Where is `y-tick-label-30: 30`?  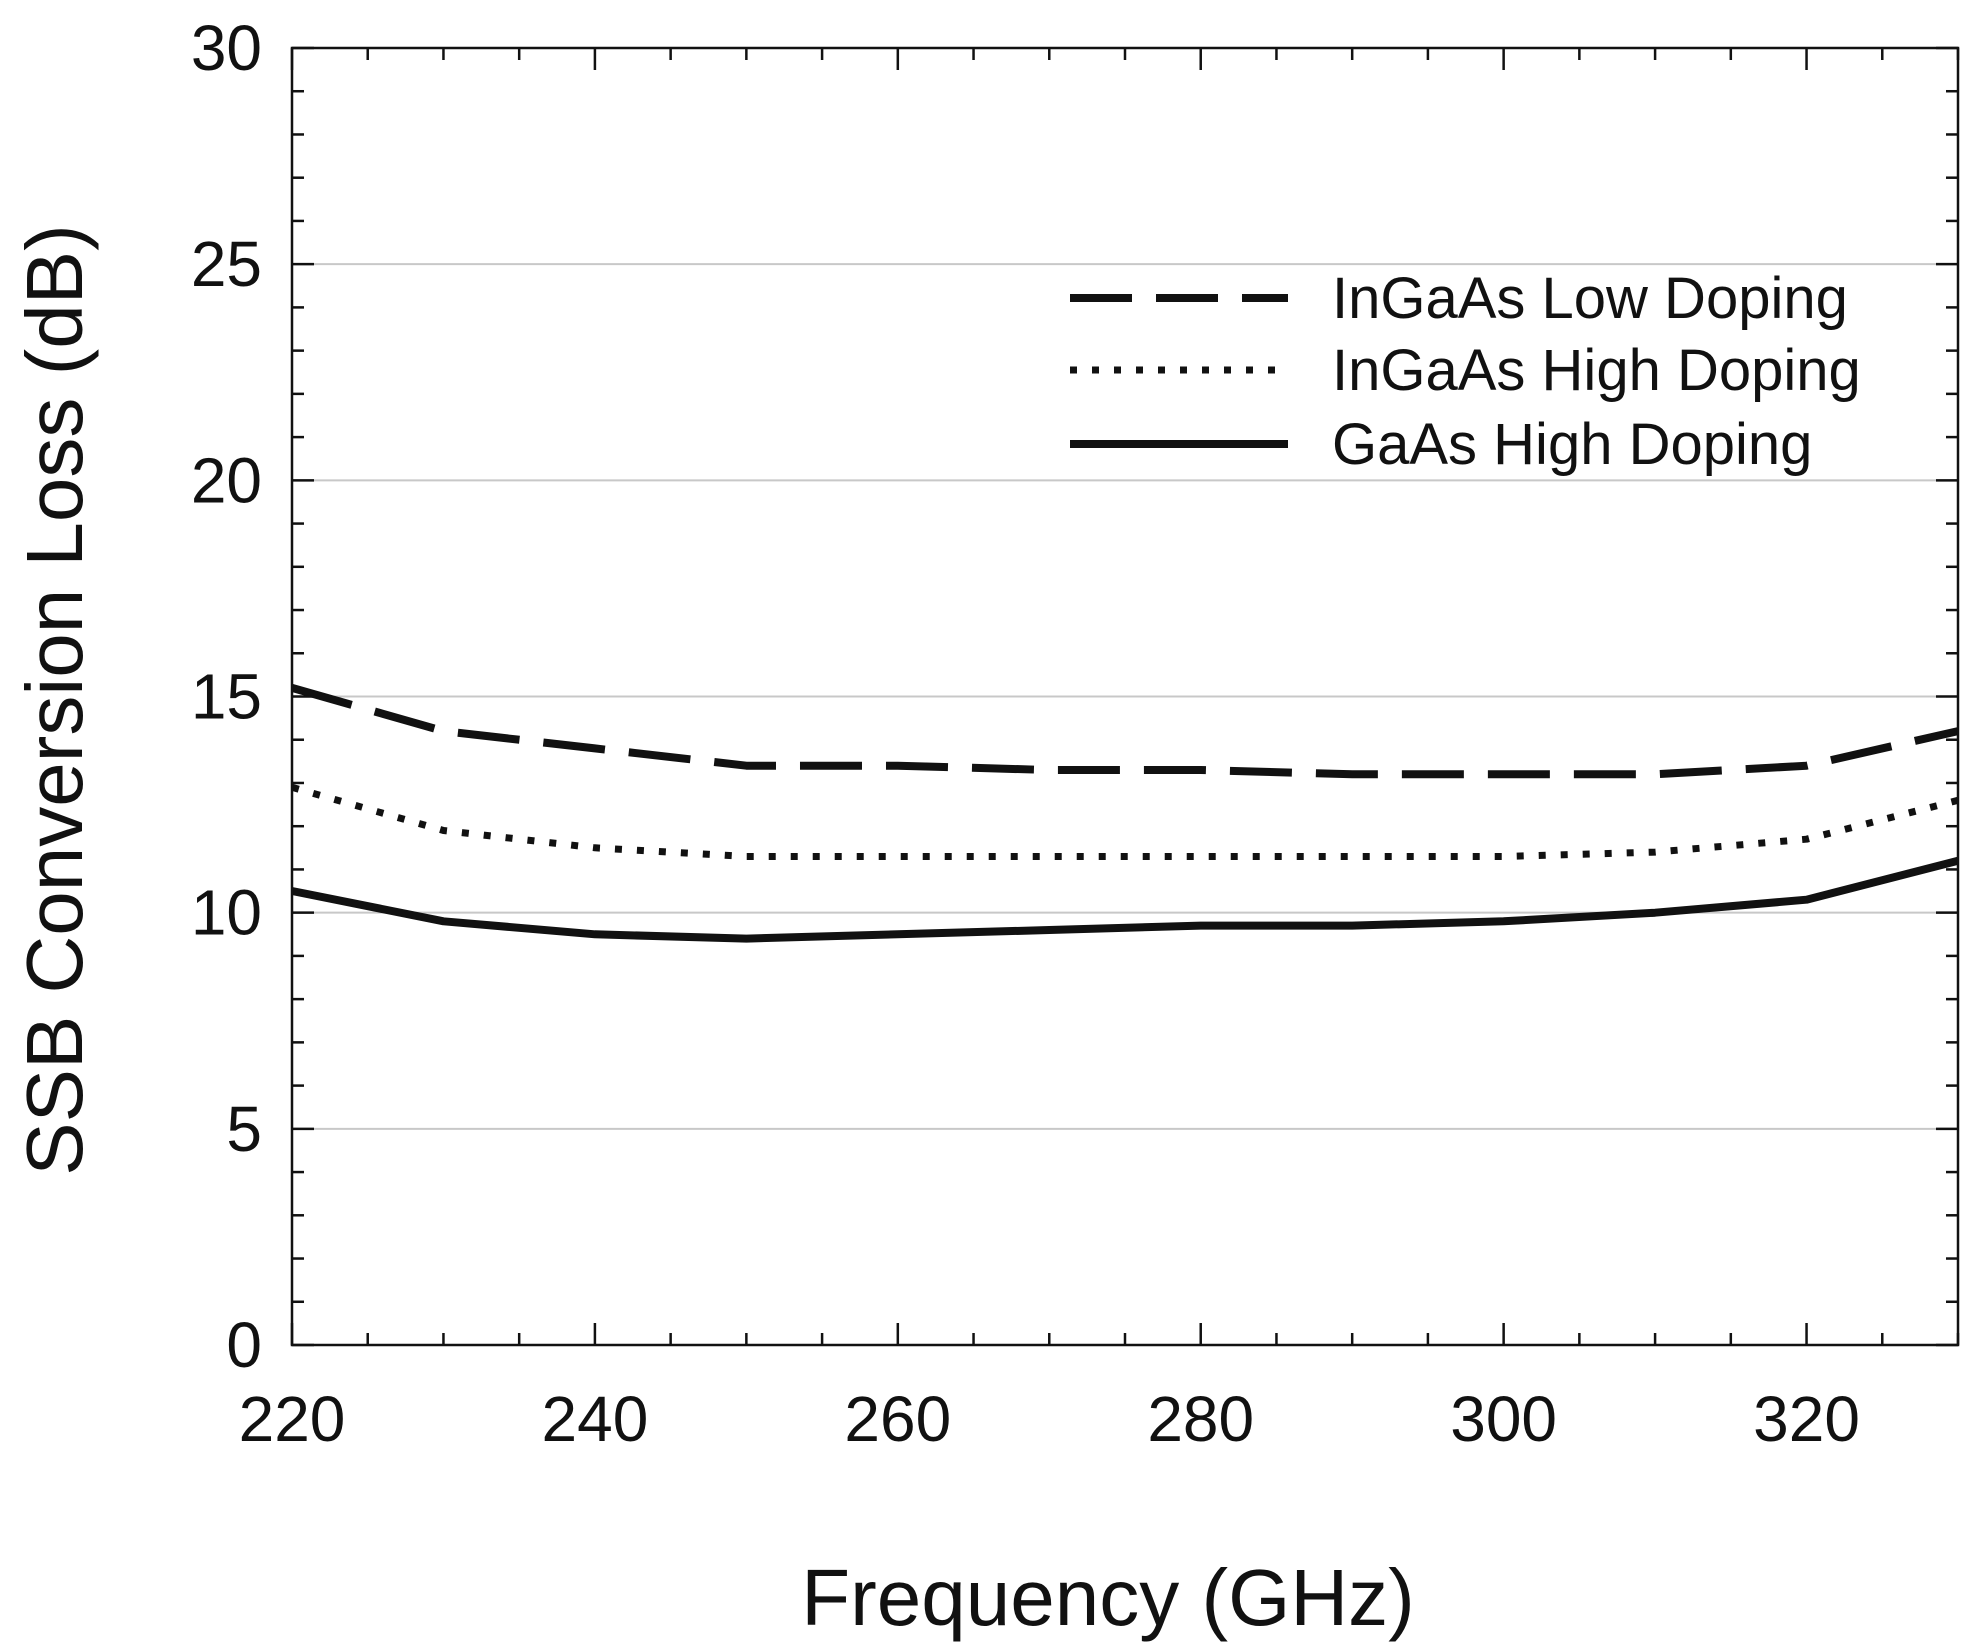 y-tick-label-30: 30 is located at coordinates (226, 48).